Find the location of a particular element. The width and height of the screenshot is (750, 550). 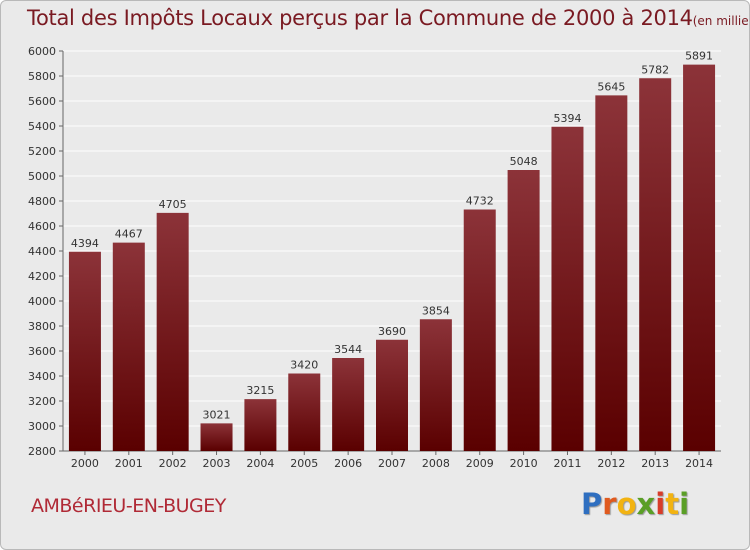

logo-letter: x is located at coordinates (646, 504).